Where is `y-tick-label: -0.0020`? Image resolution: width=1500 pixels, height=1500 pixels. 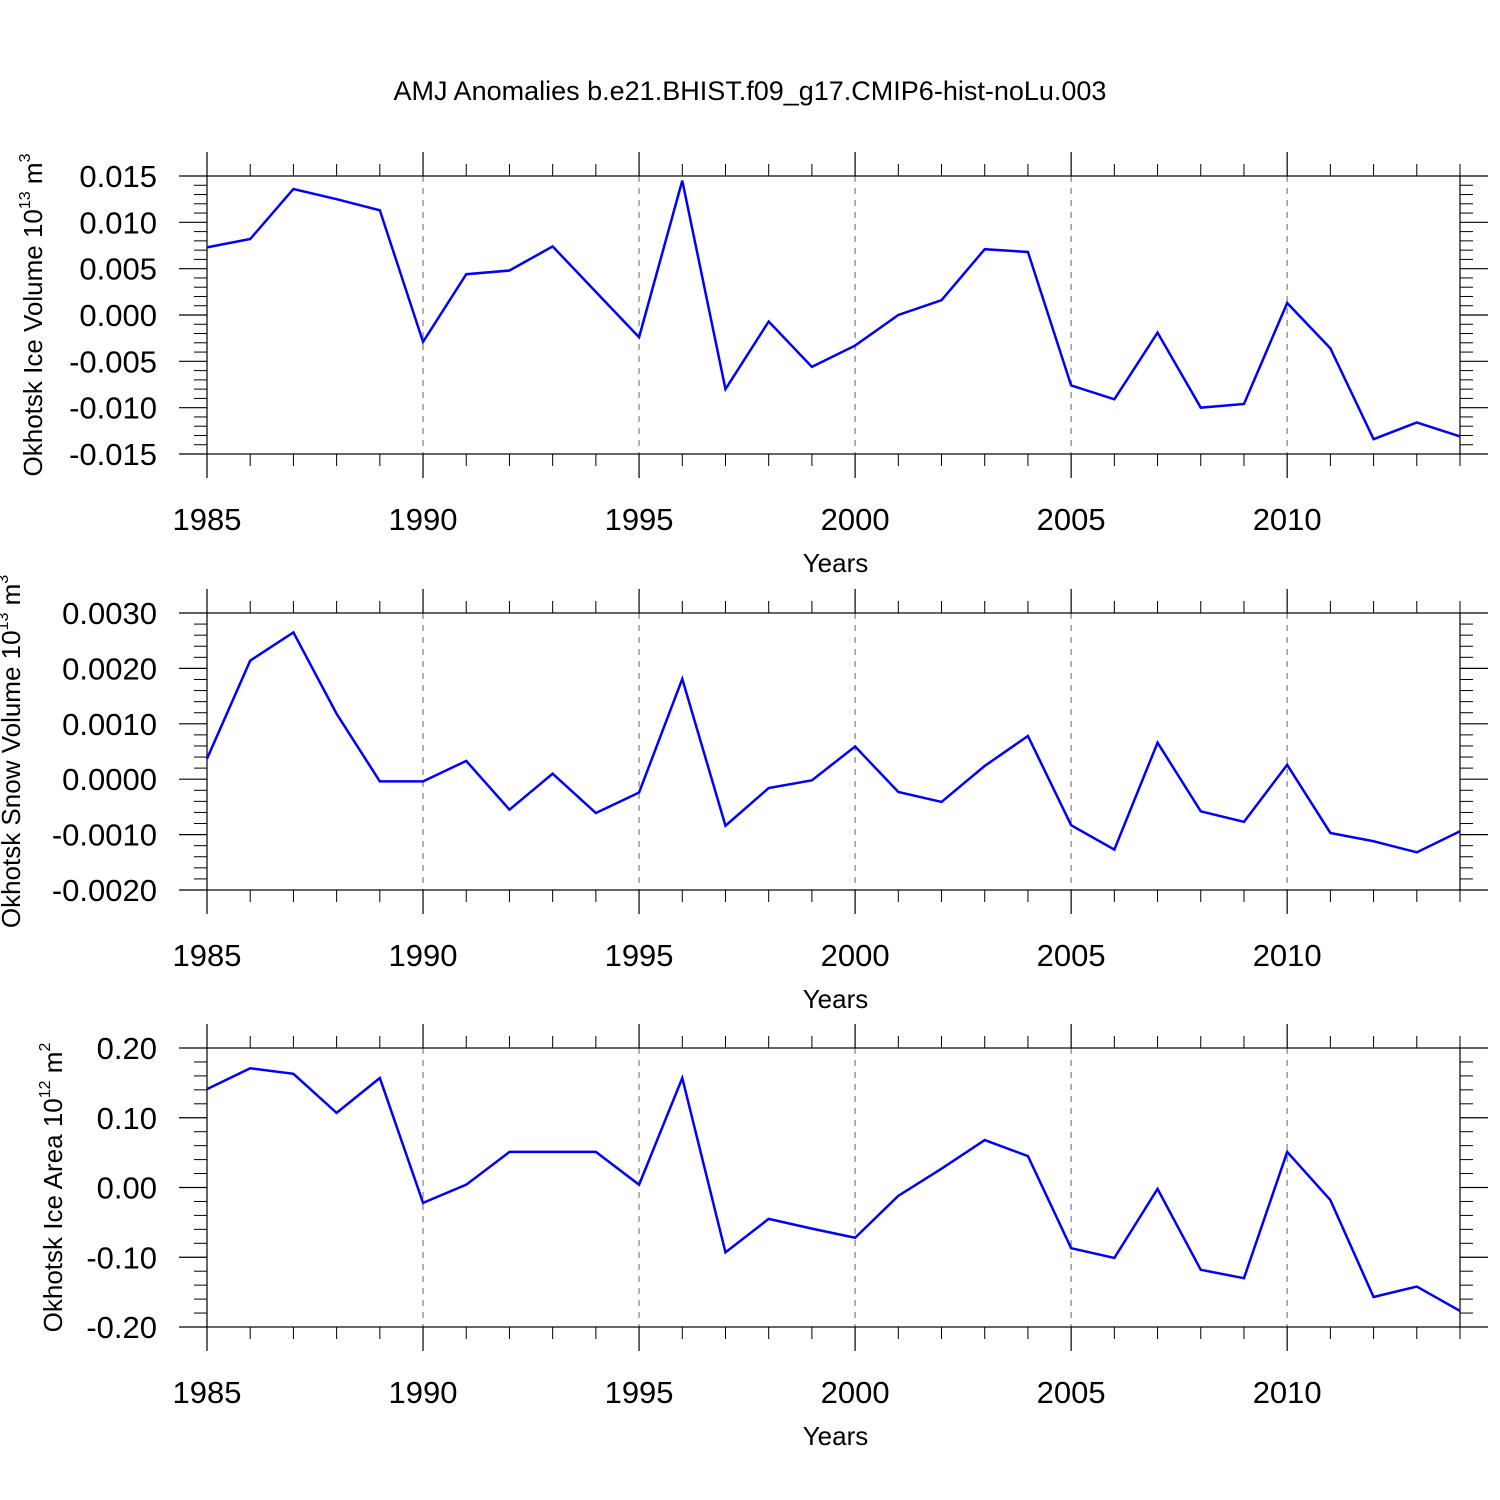
y-tick-label: -0.0020 is located at coordinates (104, 890).